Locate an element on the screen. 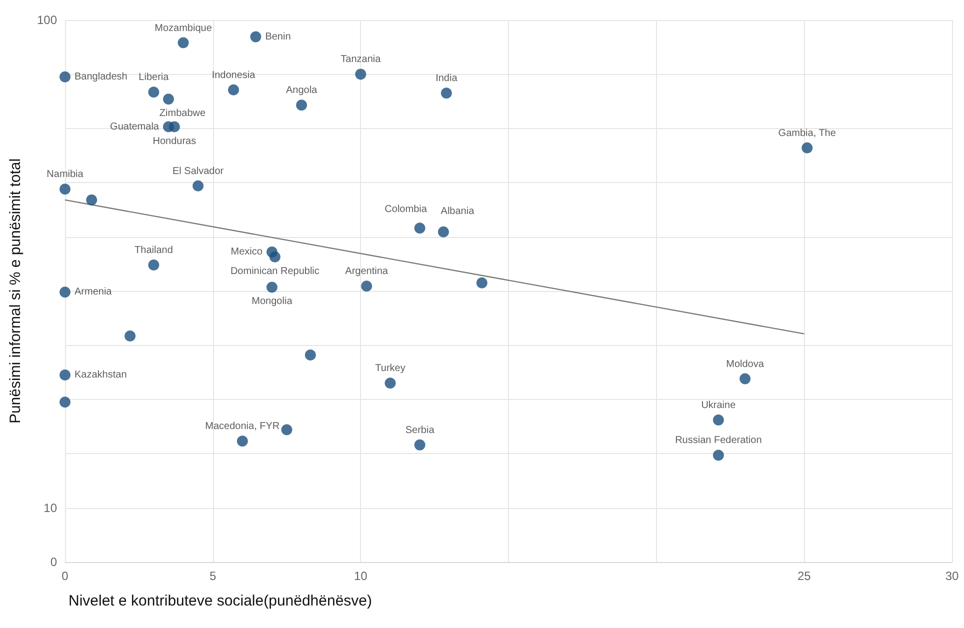  x-tick-label: 10 is located at coordinates (361, 576).